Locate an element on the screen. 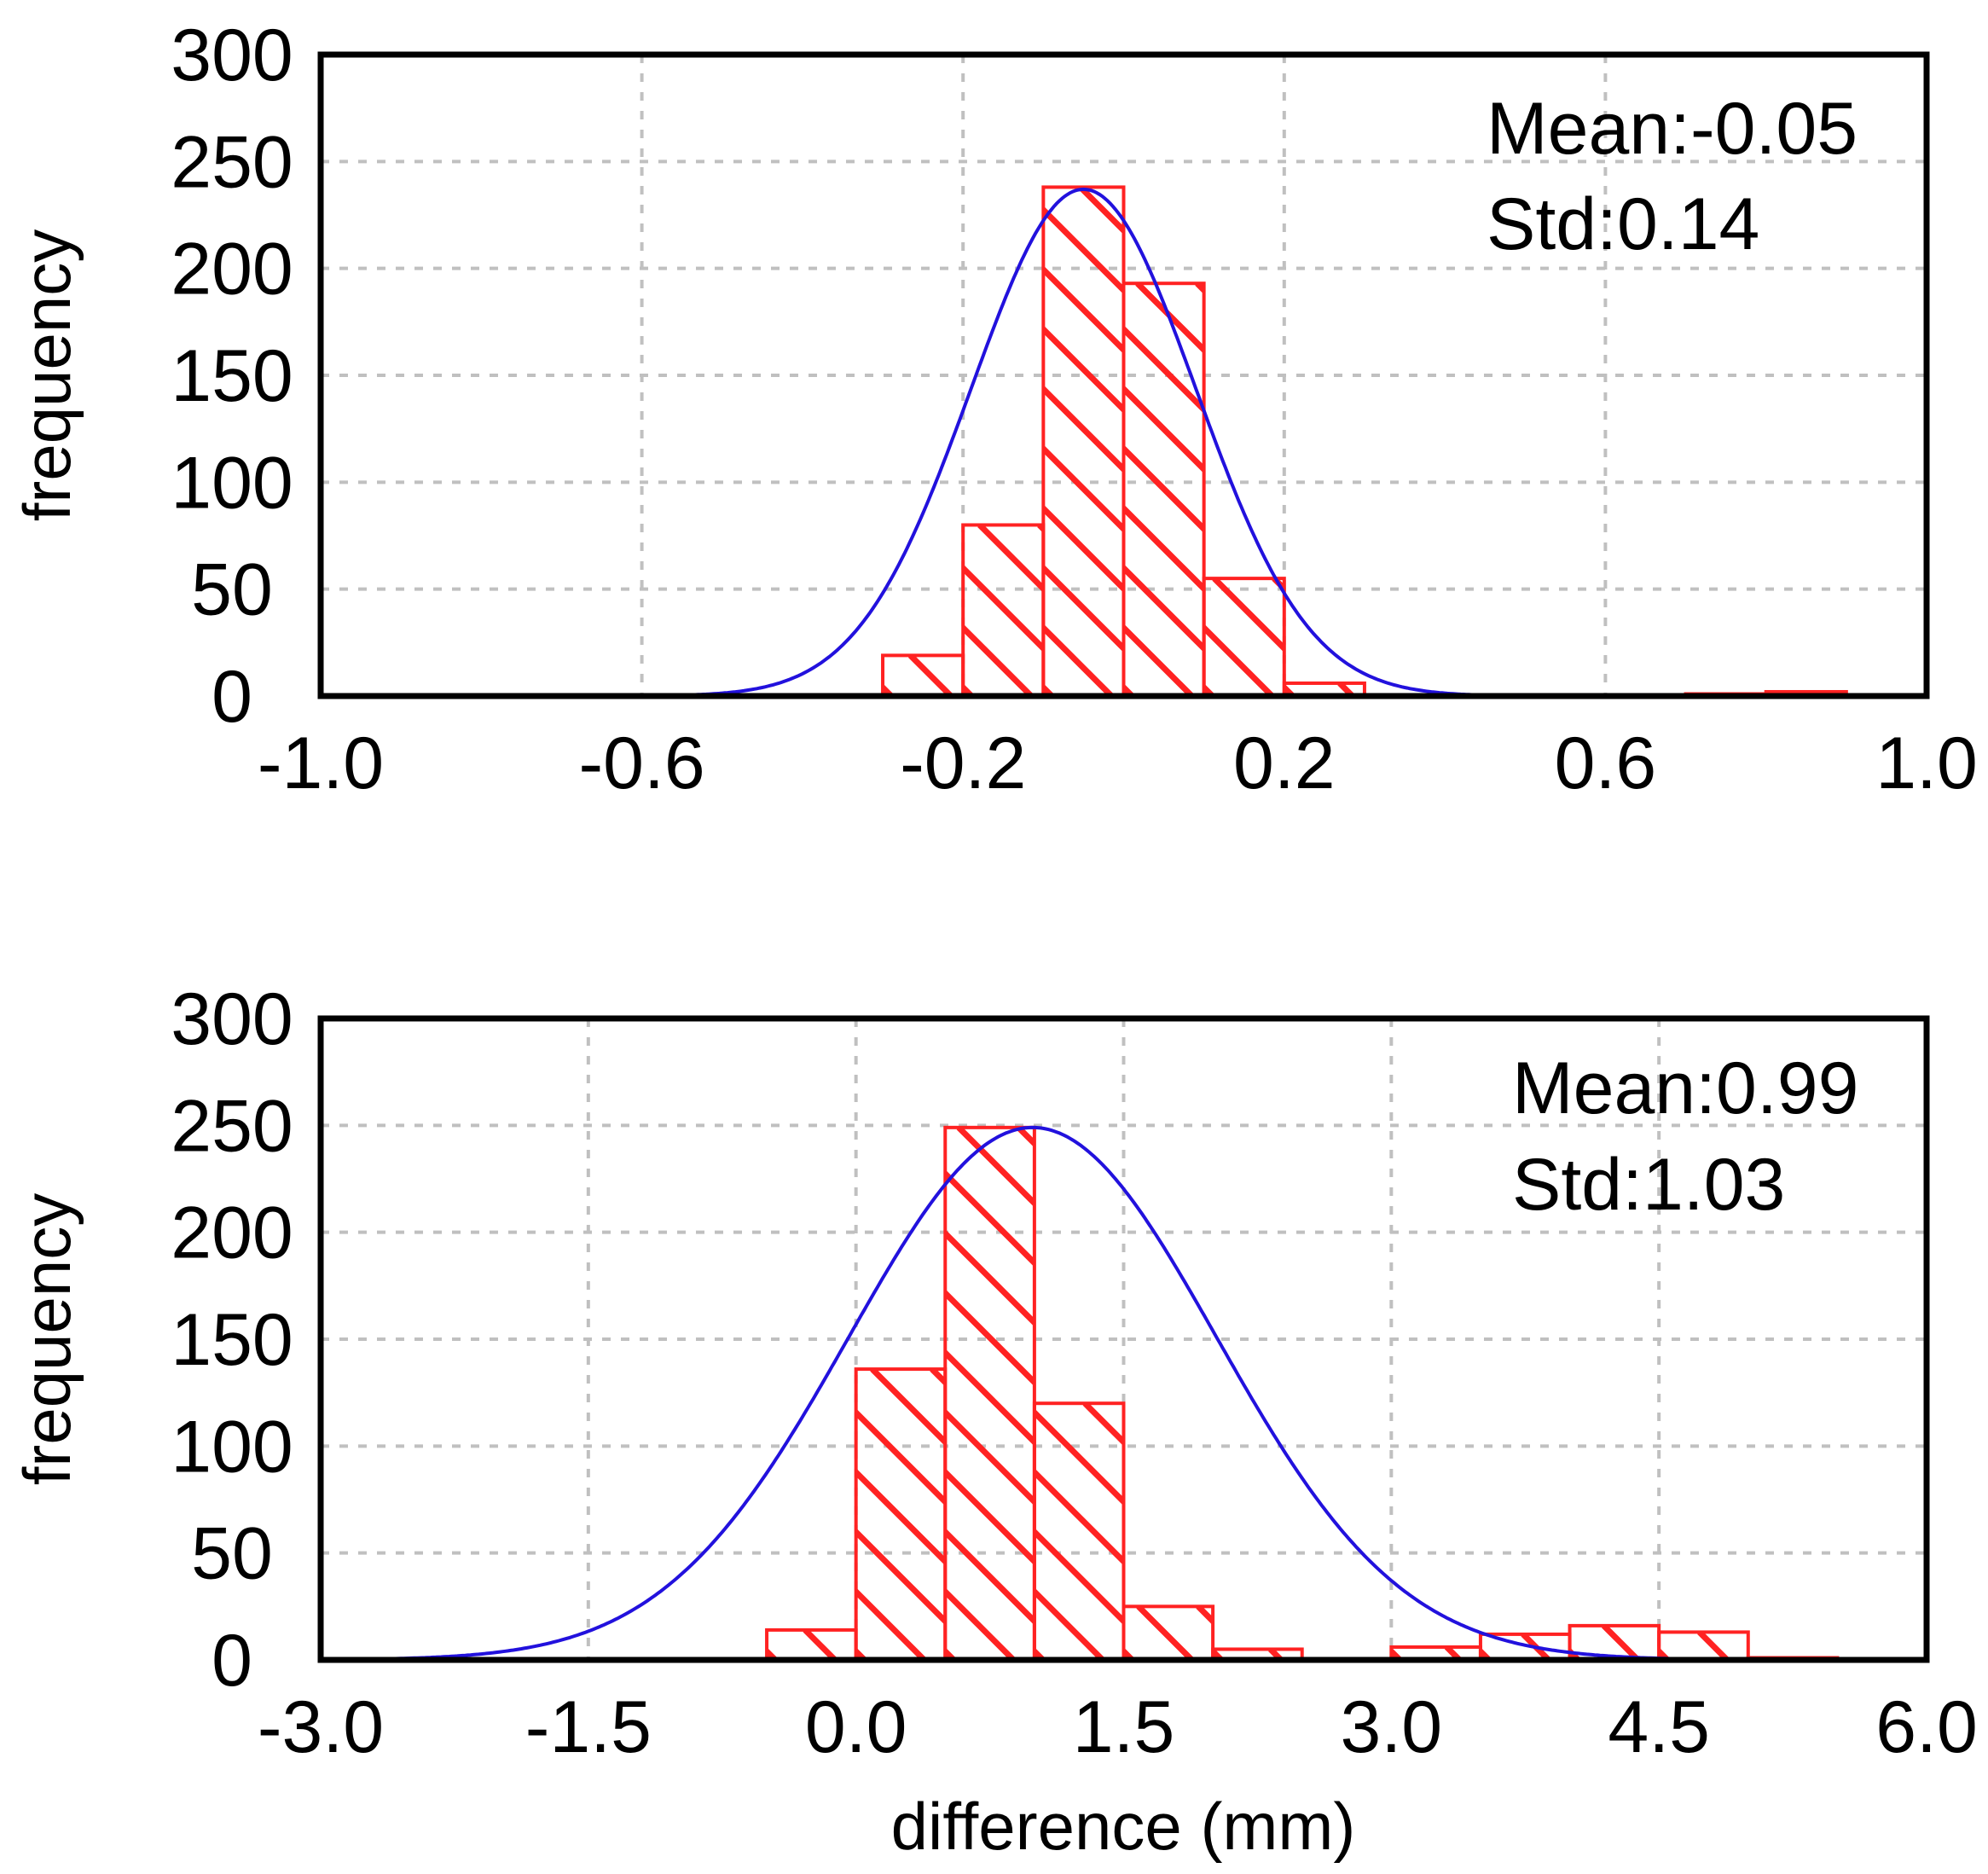 This screenshot has height=1874, width=1988. x-tick-labels: -1.0 -0.6 -0.2 0.2 0.6 1.0 is located at coordinates (1118, 763).